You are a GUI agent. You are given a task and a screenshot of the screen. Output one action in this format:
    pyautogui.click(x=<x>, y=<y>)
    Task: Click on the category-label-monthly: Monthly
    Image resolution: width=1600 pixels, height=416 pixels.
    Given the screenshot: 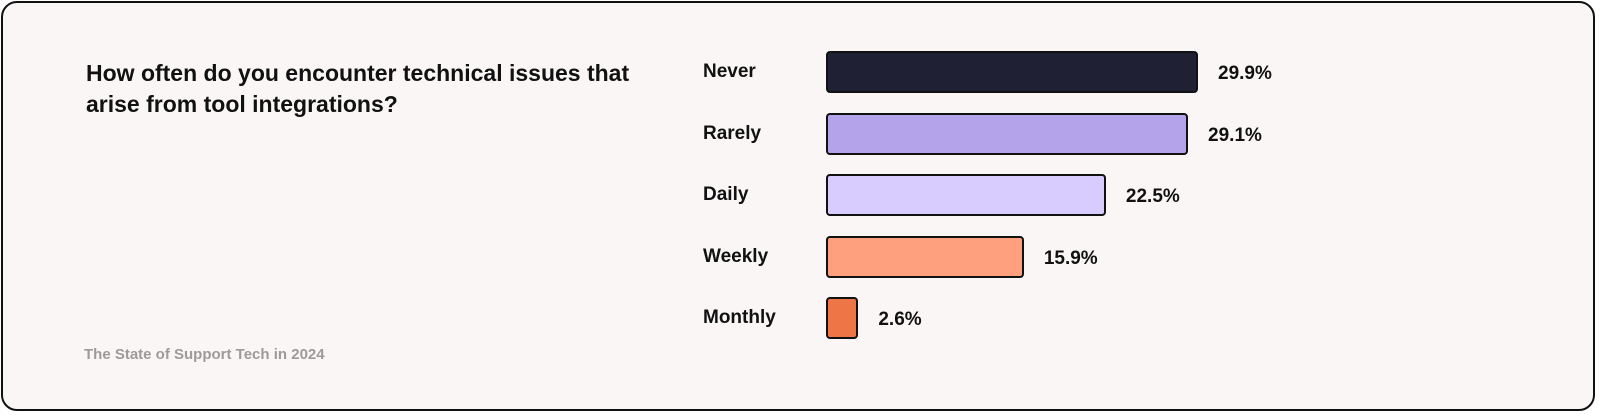 What is the action you would take?
    pyautogui.click(x=739, y=317)
    